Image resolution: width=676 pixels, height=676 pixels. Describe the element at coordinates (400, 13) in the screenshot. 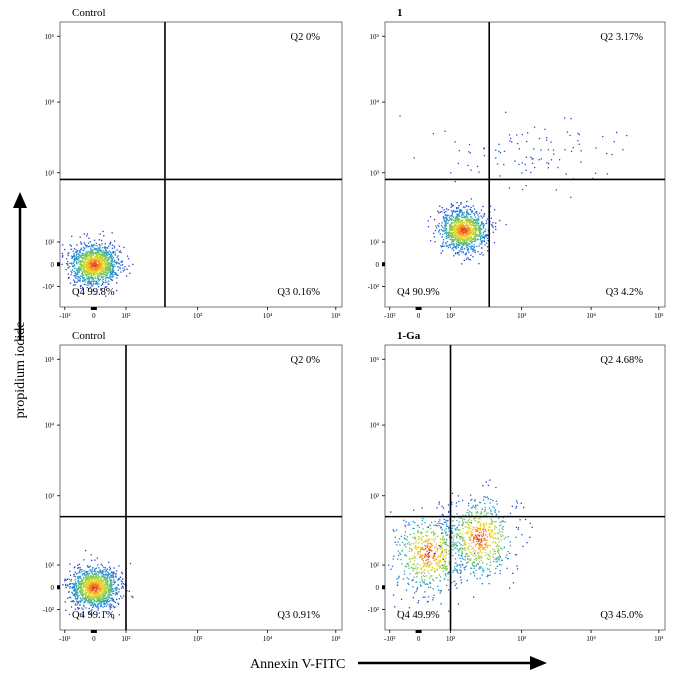

I see `panel-title: 1` at that location.